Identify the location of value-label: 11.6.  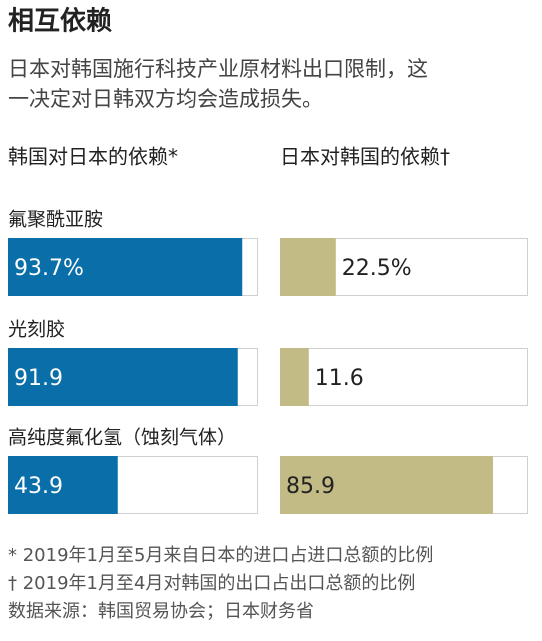
(339, 378).